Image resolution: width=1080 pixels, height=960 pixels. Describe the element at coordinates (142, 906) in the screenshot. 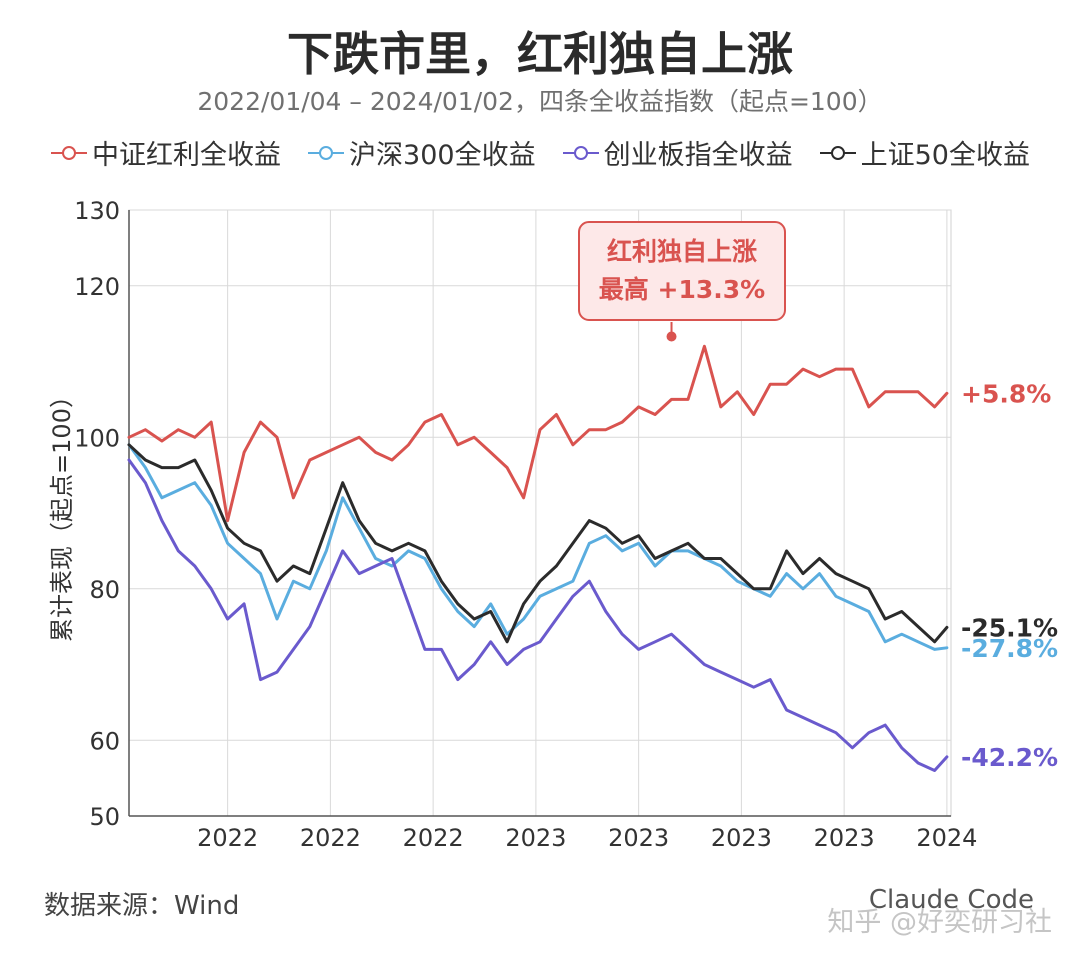

I see `data-source-note: 数据来源：Wind` at that location.